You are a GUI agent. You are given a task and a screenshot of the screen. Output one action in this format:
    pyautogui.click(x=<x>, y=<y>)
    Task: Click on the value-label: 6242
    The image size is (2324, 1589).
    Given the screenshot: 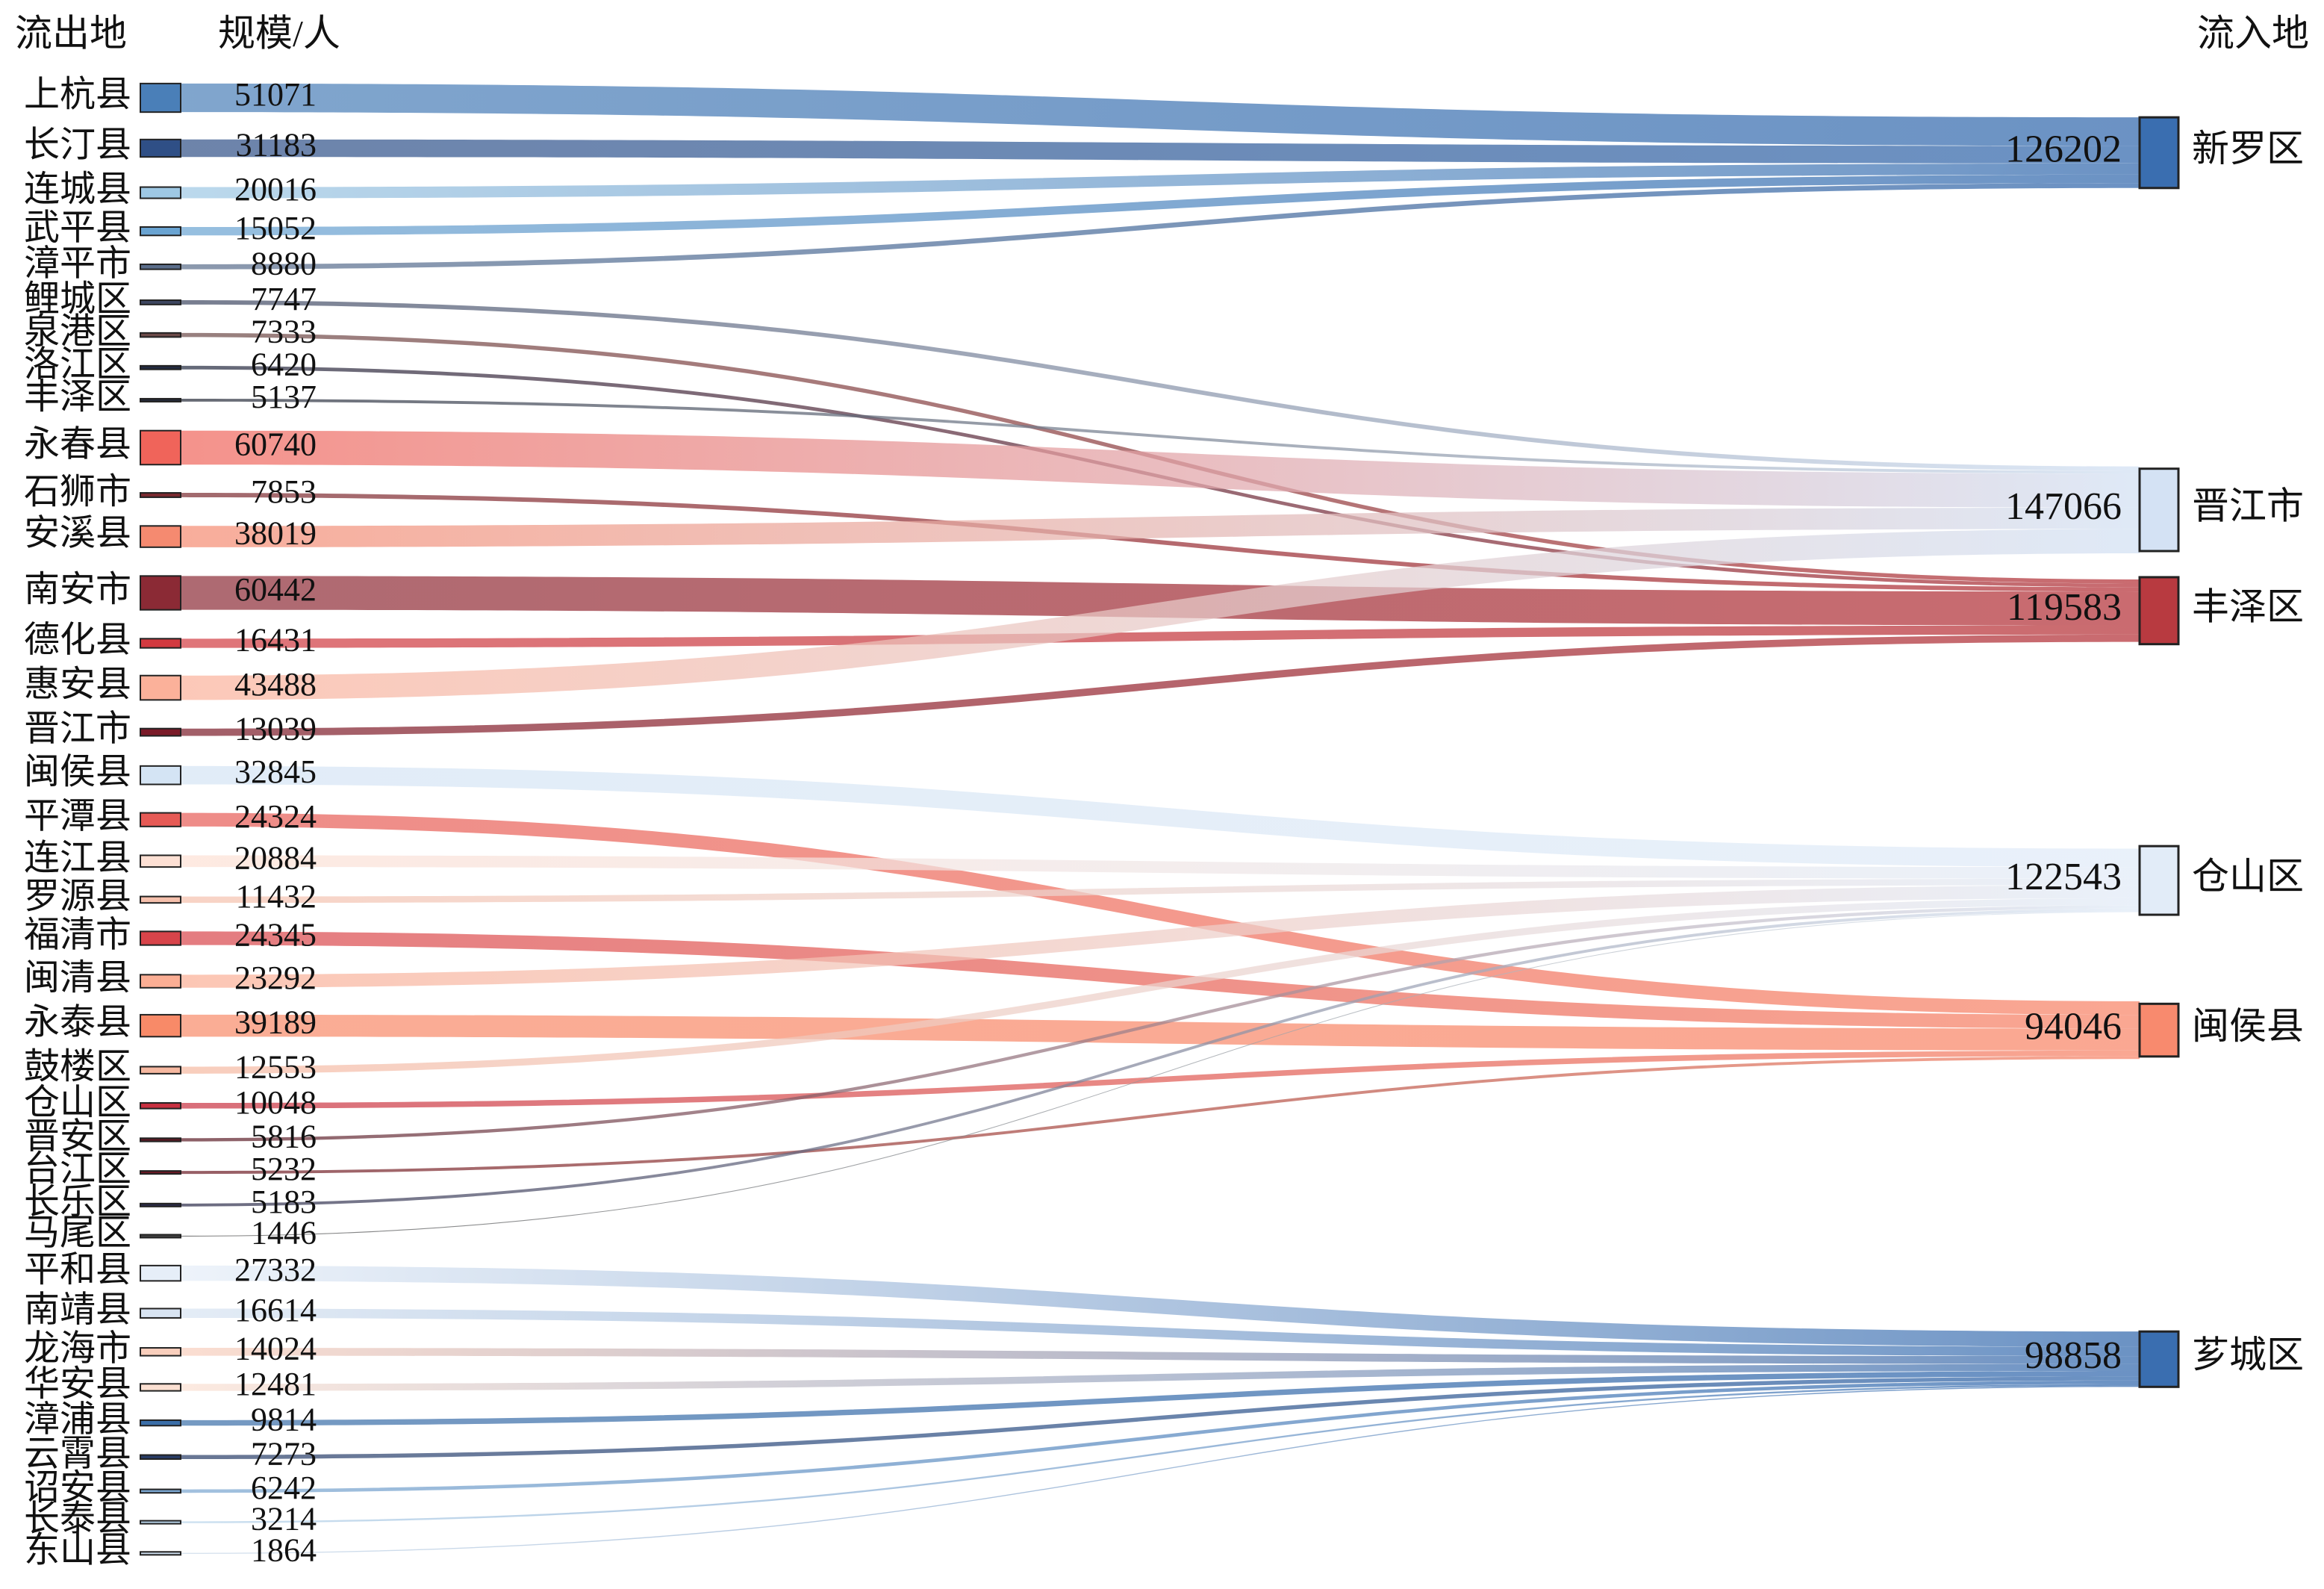 What is the action you would take?
    pyautogui.click(x=284, y=1488)
    